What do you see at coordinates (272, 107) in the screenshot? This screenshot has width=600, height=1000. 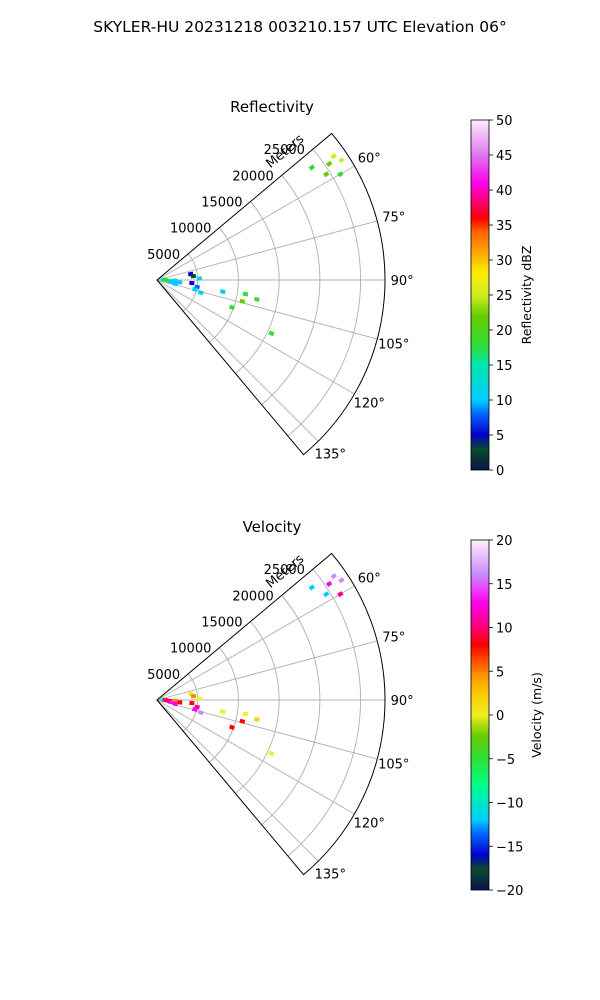 I see `reflectivity-title: Reflectivity` at bounding box center [272, 107].